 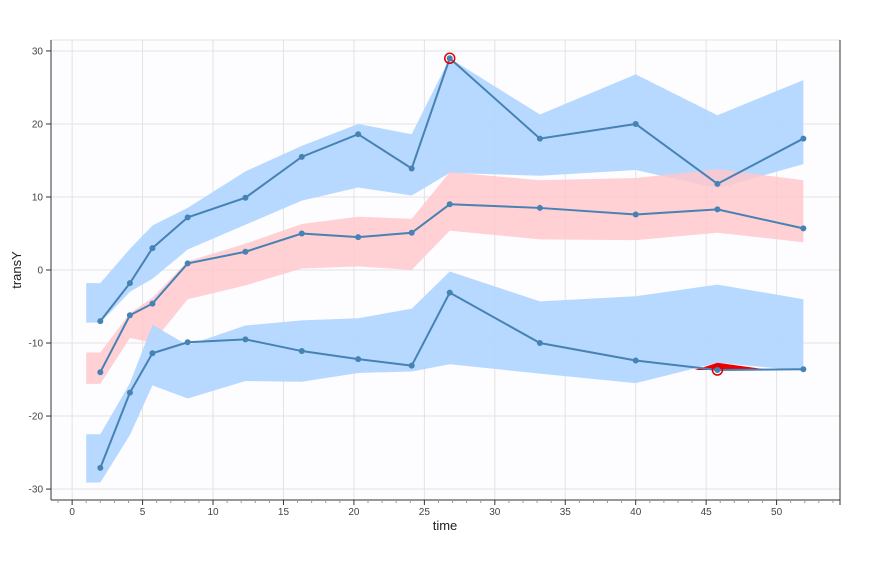 I want to click on outlier-area, so click(x=732, y=366).